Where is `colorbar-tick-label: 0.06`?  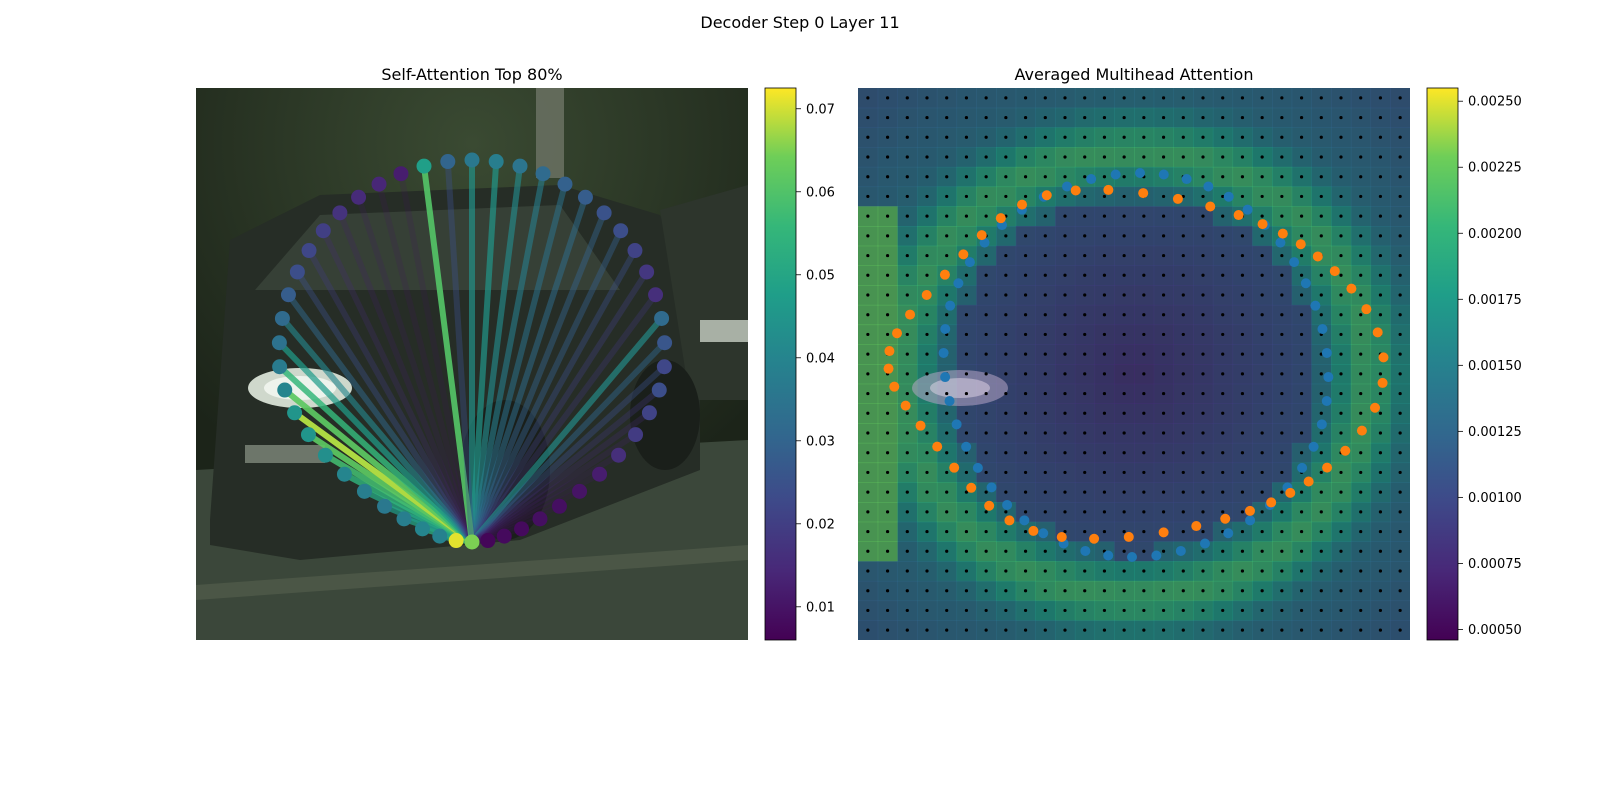 colorbar-tick-label: 0.06 is located at coordinates (820, 192).